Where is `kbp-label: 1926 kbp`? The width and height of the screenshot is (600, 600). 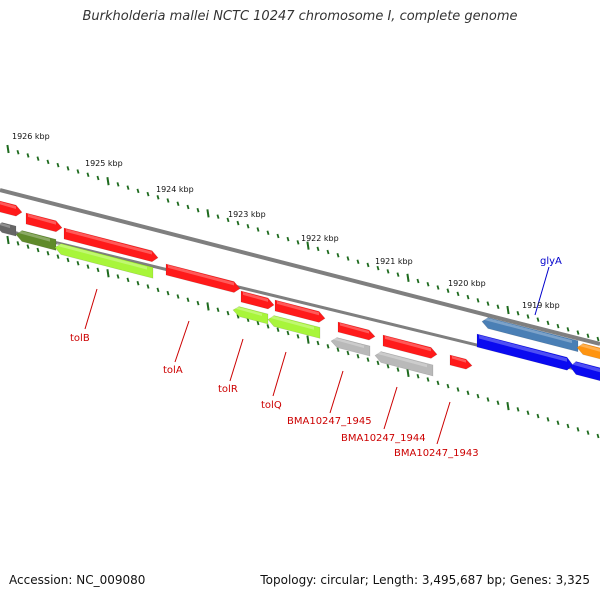 kbp-label: 1926 kbp is located at coordinates (31, 136).